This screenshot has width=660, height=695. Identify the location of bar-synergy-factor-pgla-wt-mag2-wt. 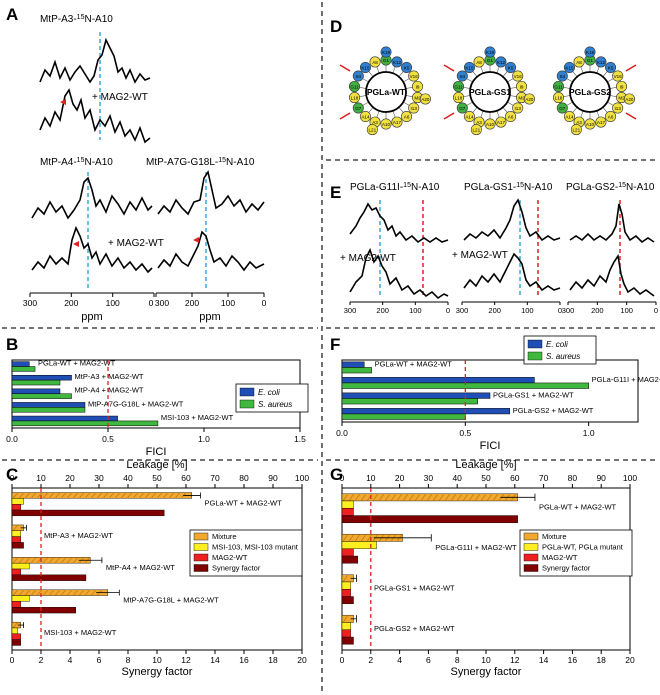
(88, 513).